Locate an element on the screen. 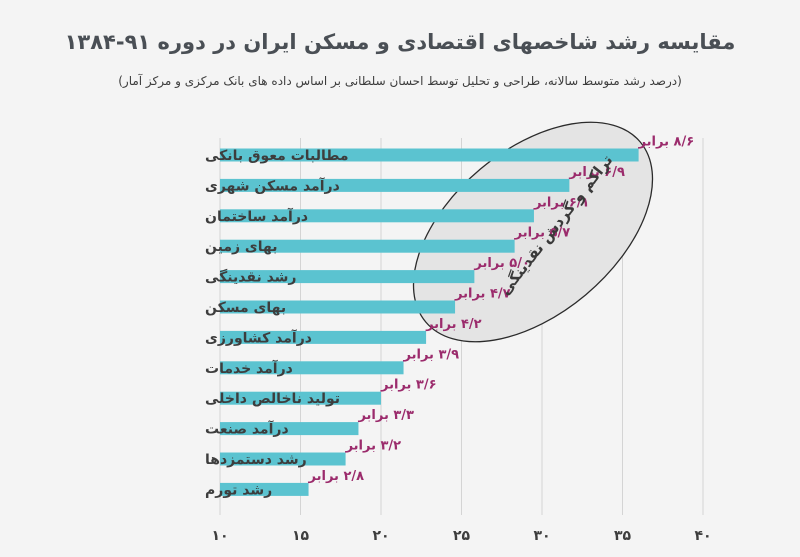  data-label-11: ۲/۸ برابر is located at coordinates (336, 476).